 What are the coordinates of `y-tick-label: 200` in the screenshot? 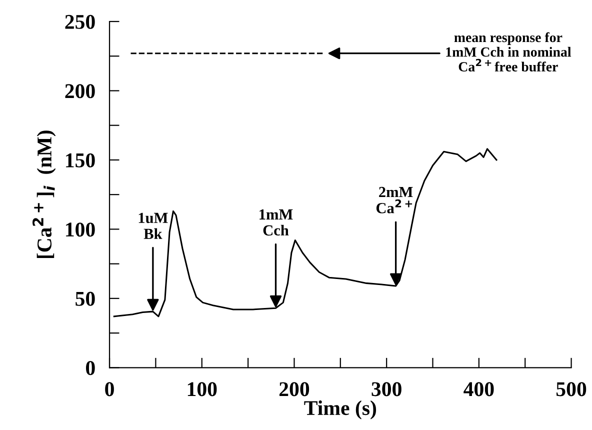 It's located at (80, 91).